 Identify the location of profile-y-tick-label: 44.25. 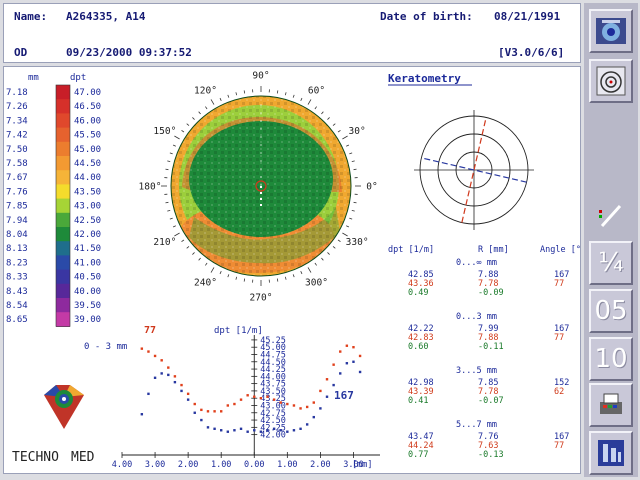
(273, 370).